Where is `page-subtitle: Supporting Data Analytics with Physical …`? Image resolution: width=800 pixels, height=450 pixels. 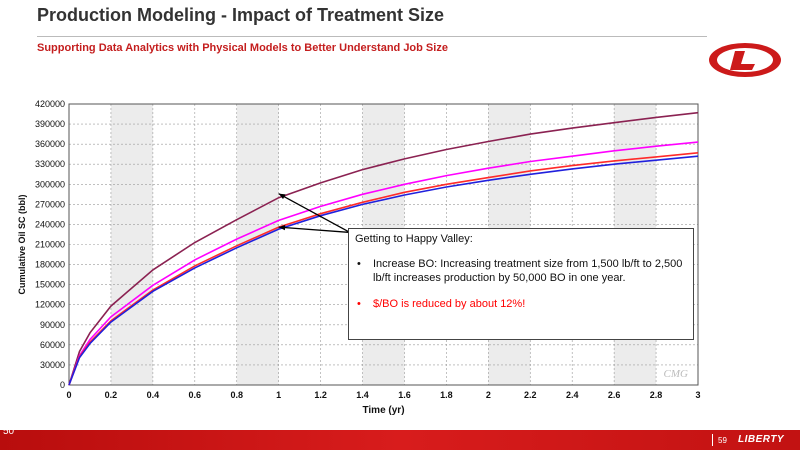
page-subtitle: Supporting Data Analytics with Physical … is located at coordinates (242, 48).